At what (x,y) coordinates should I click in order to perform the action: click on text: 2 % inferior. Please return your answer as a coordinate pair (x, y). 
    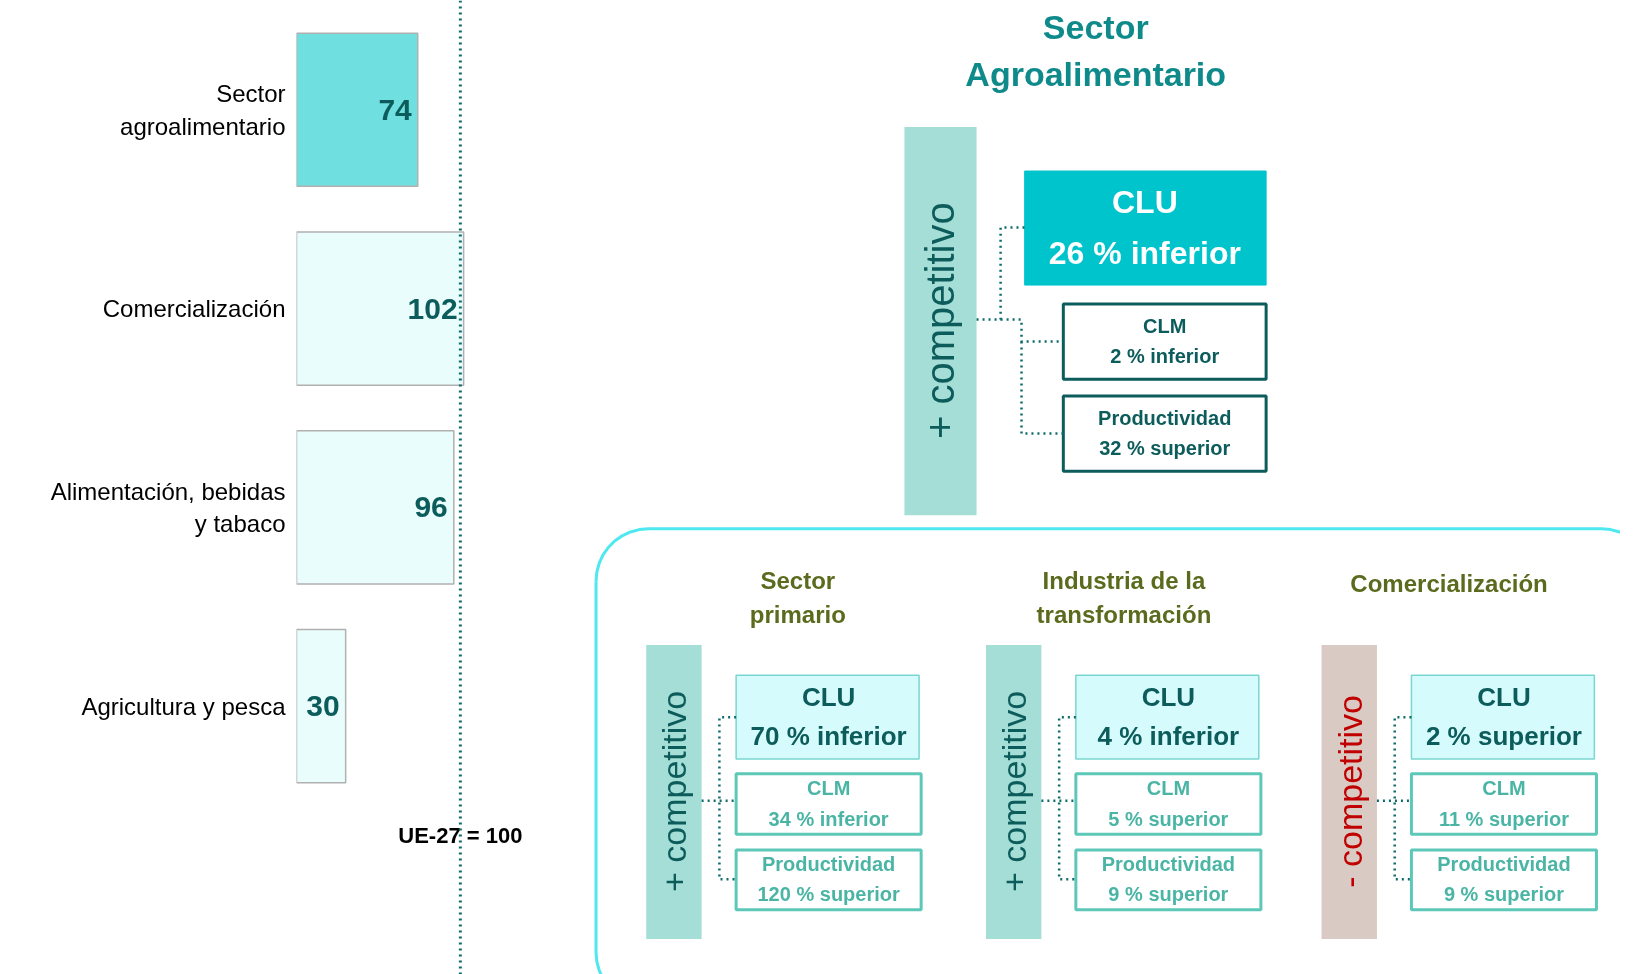
    Looking at the image, I should click on (1165, 356).